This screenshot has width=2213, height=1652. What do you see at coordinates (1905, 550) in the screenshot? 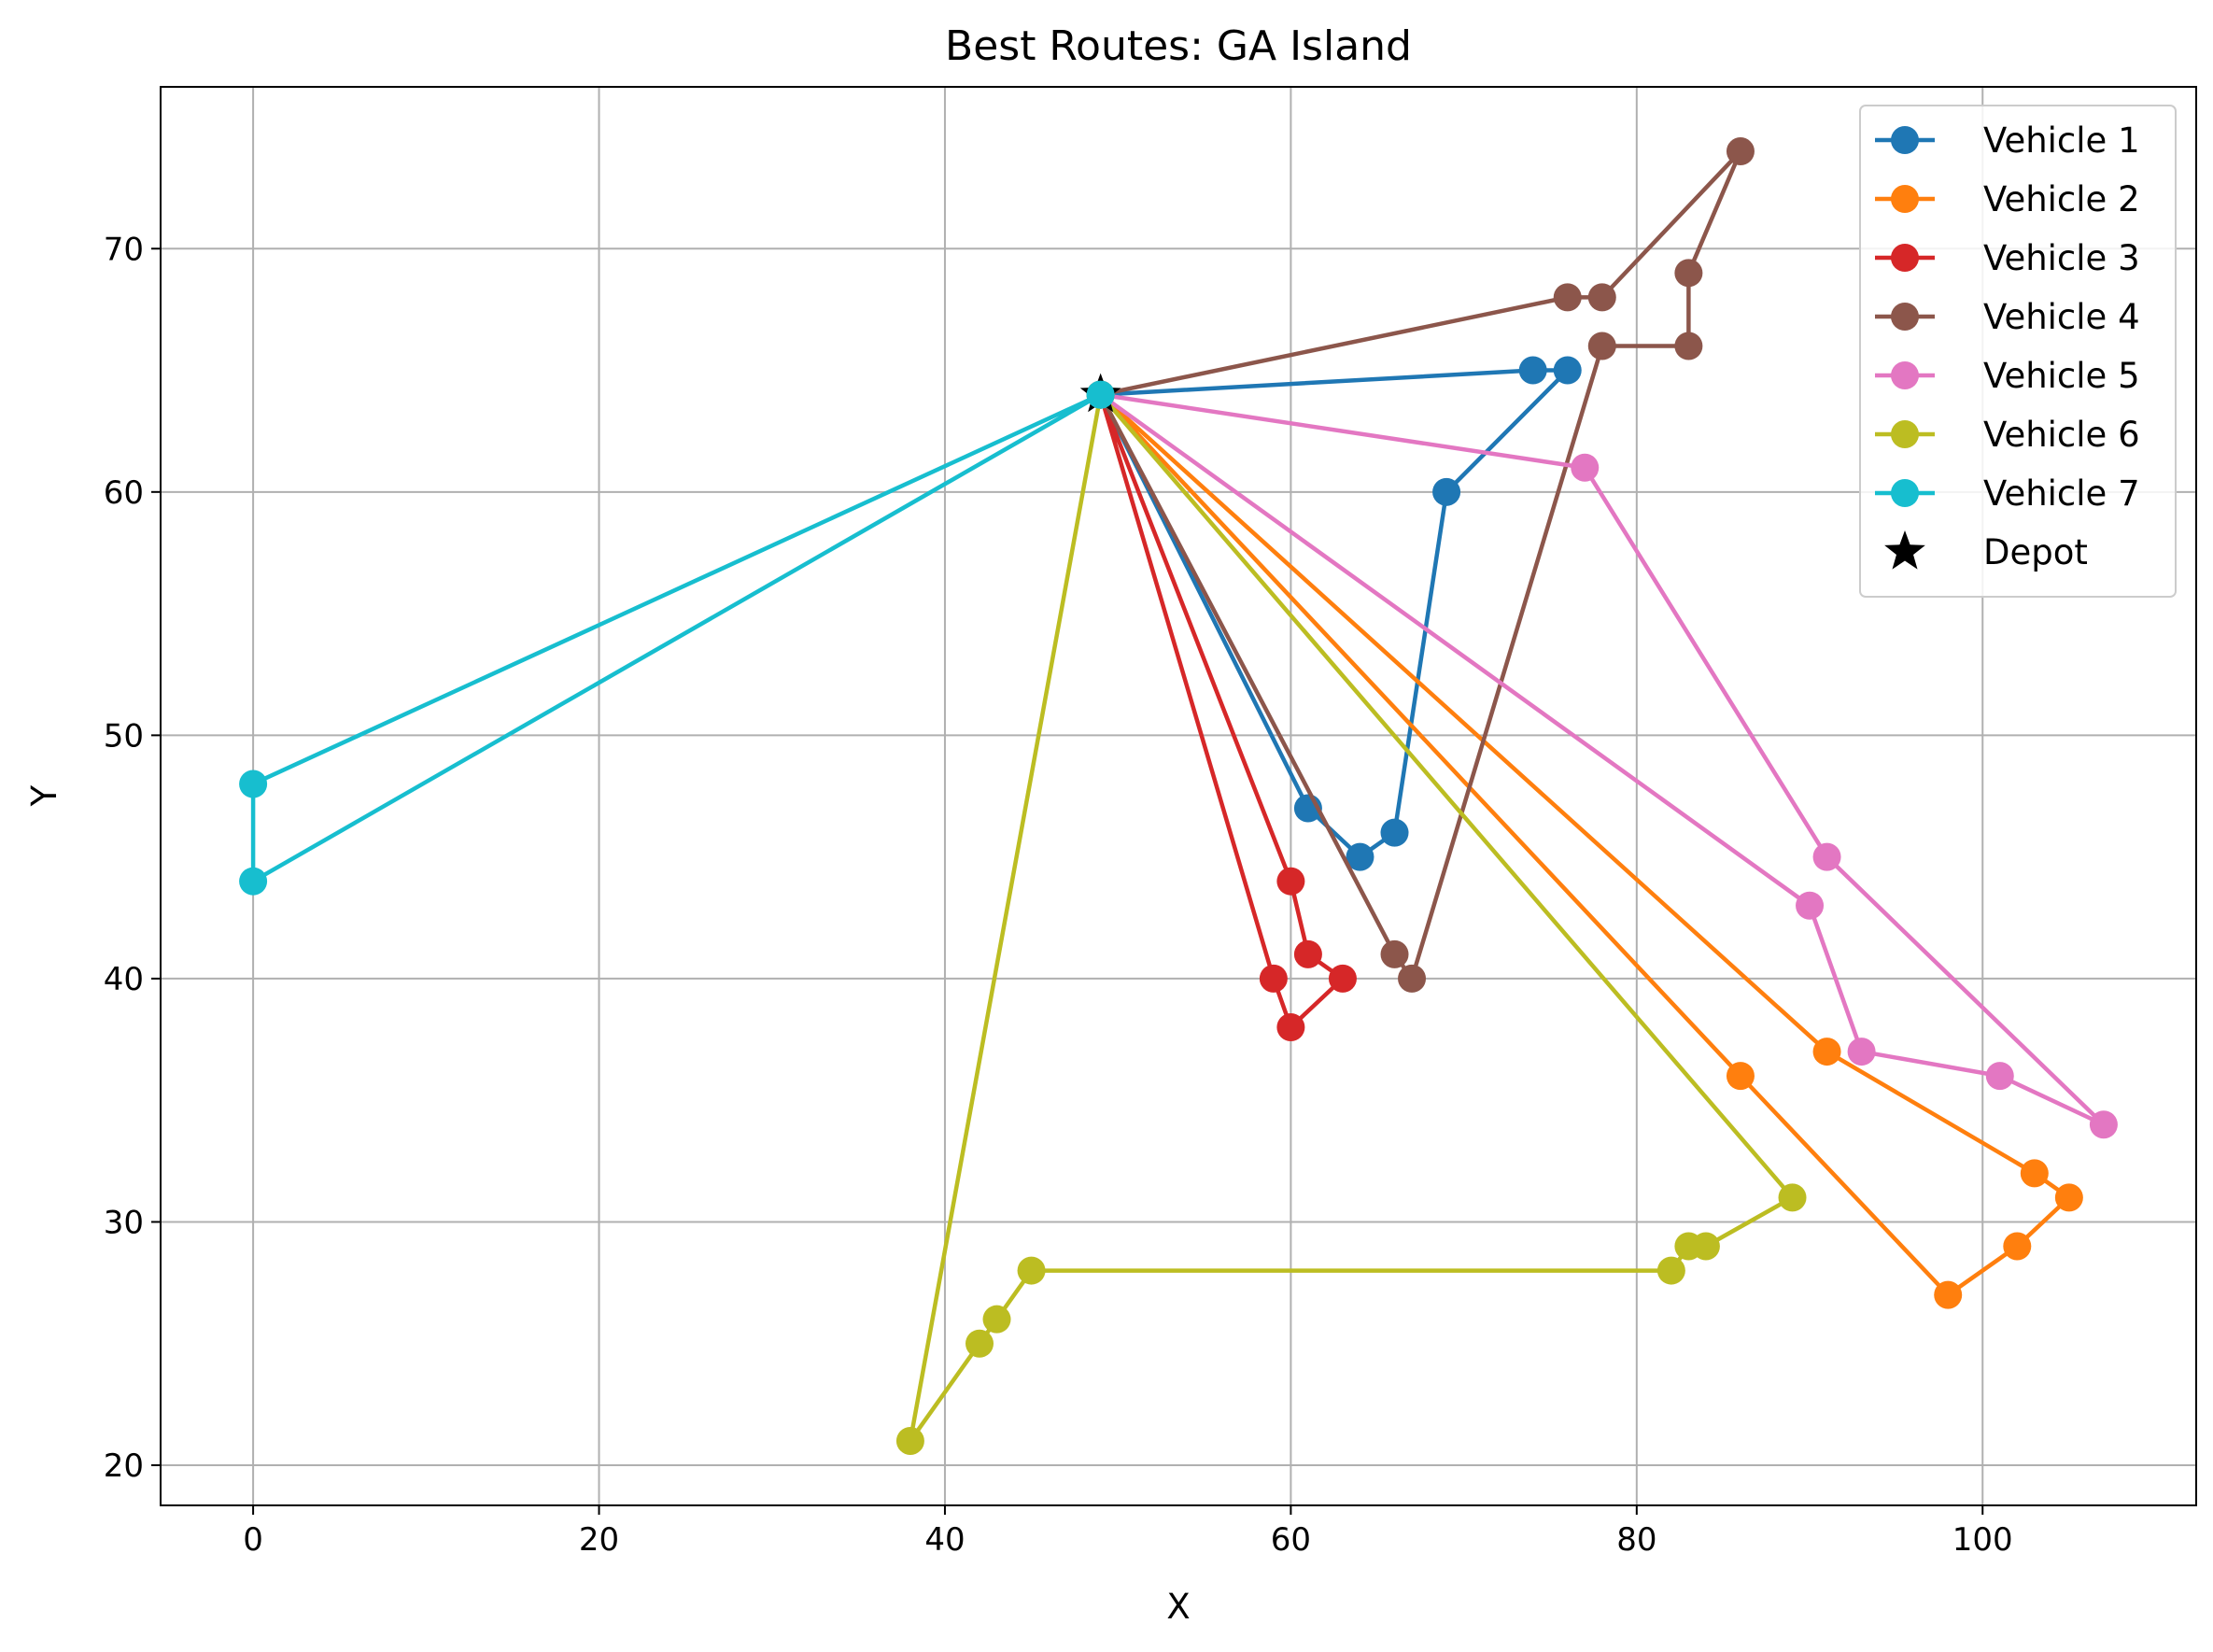
I see `legend-star-marker` at bounding box center [1905, 550].